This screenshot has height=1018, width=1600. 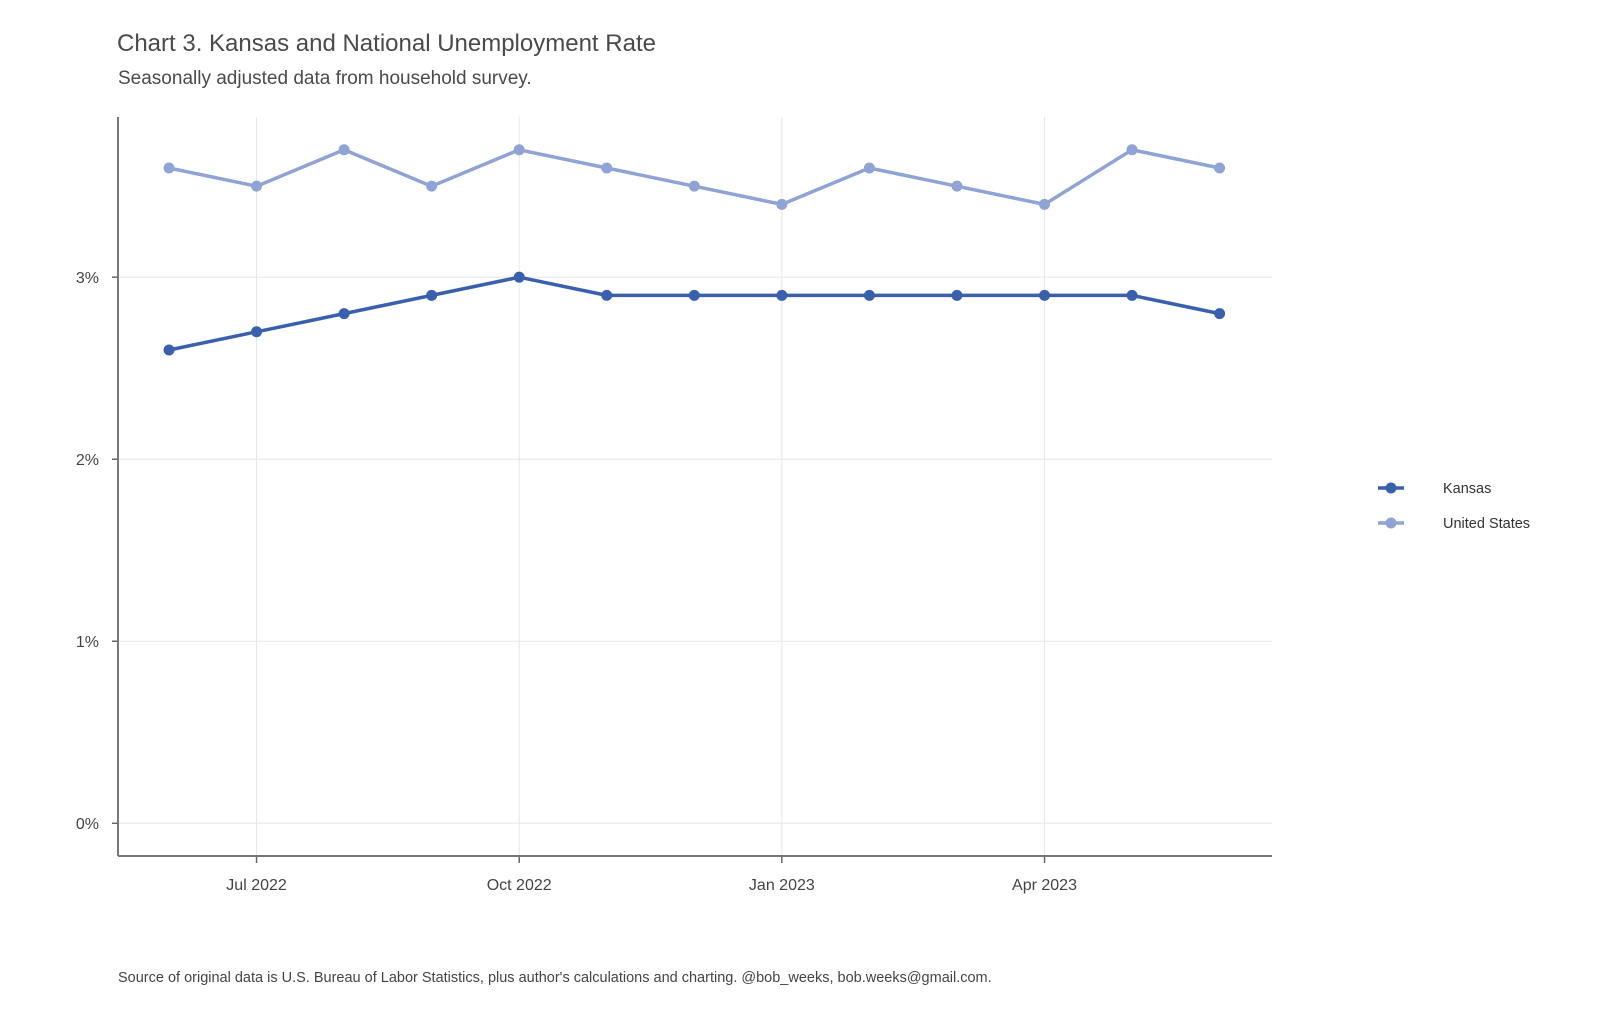 What do you see at coordinates (1044, 885) in the screenshot?
I see `x-tick-label: Apr 2023` at bounding box center [1044, 885].